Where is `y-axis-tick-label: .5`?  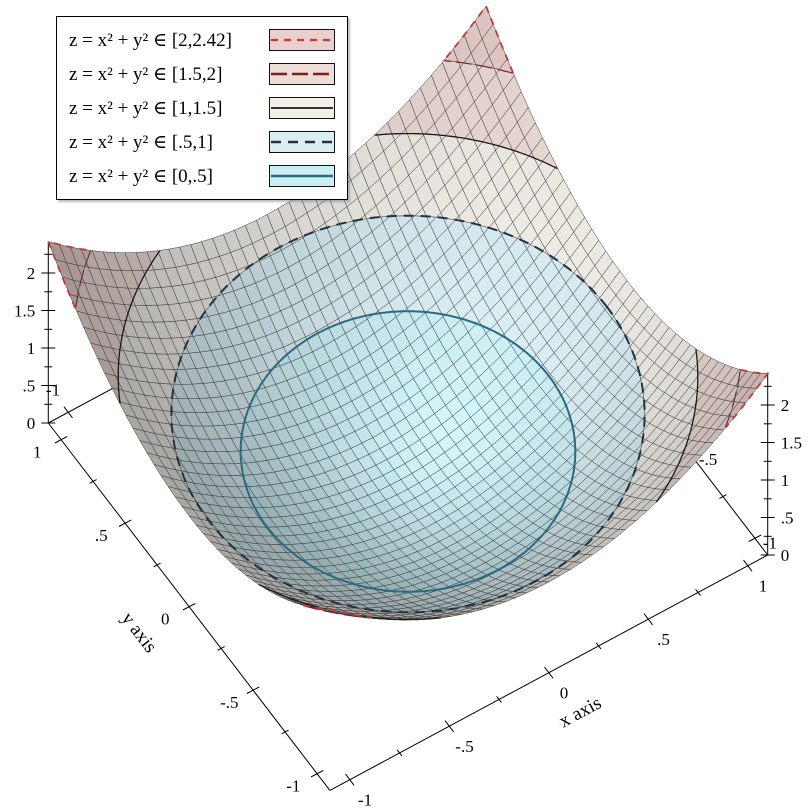
y-axis-tick-label: .5 is located at coordinates (101, 535).